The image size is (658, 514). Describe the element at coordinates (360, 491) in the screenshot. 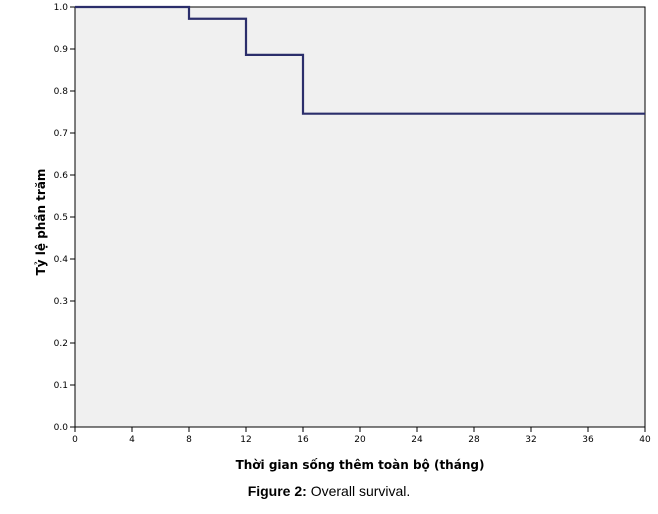

I see `figure-caption-text: Overall survival.` at that location.